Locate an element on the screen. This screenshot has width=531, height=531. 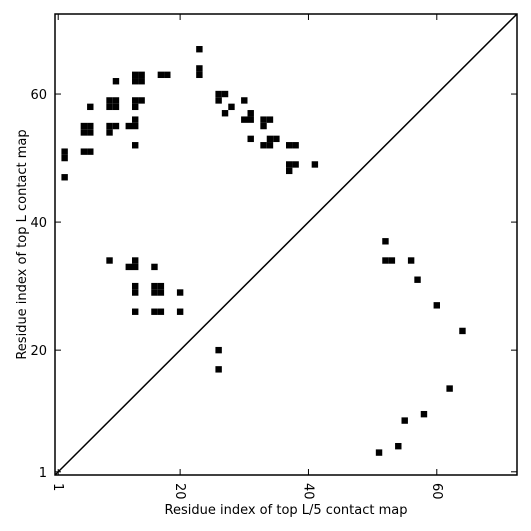
y-axis-title: Residue index of top L contact map is located at coordinates (22, 244).